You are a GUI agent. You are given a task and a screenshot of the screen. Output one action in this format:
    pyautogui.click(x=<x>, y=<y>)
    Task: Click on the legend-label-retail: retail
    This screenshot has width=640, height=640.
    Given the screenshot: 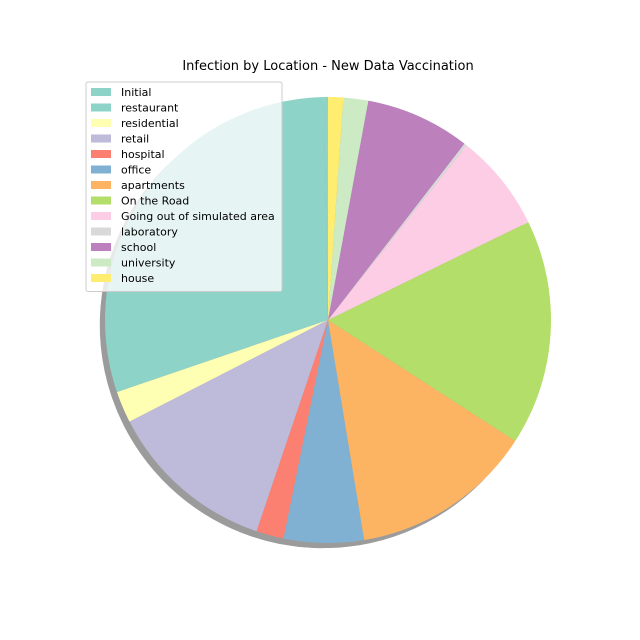 What is the action you would take?
    pyautogui.click(x=135, y=139)
    